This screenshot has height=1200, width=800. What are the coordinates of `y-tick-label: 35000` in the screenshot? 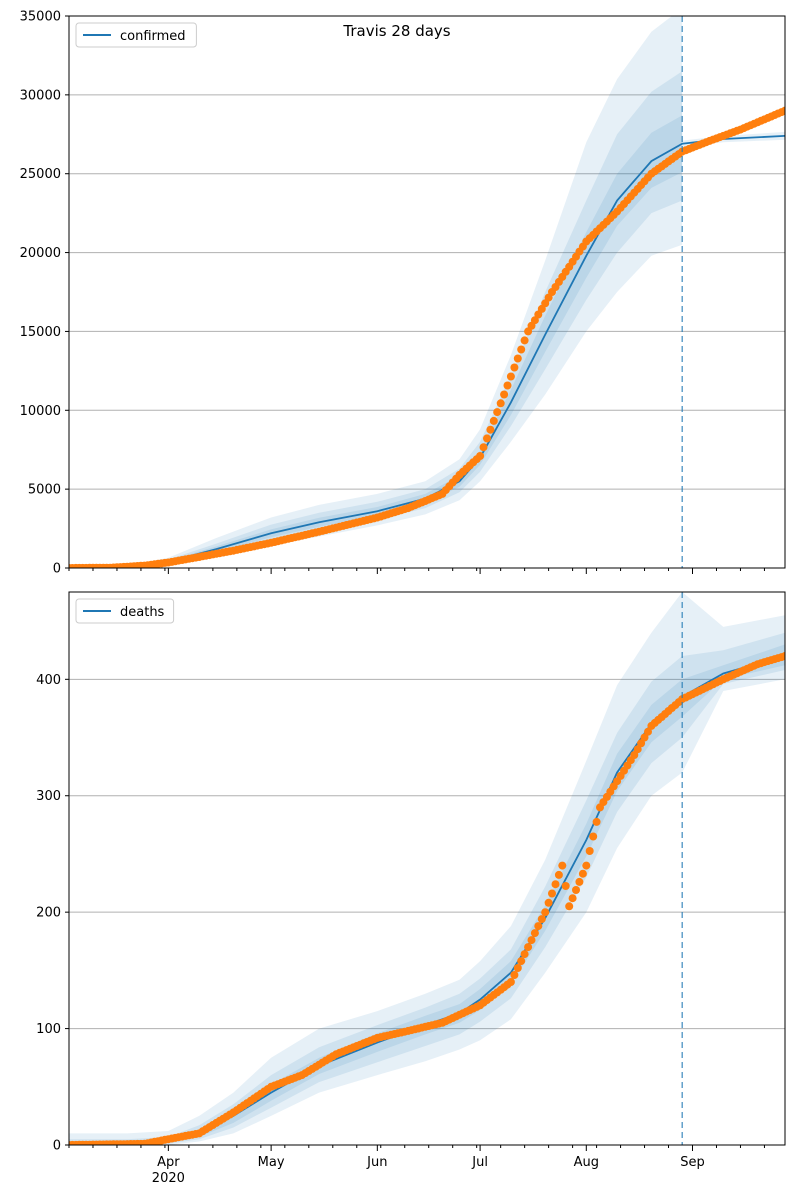 It's located at (40, 17).